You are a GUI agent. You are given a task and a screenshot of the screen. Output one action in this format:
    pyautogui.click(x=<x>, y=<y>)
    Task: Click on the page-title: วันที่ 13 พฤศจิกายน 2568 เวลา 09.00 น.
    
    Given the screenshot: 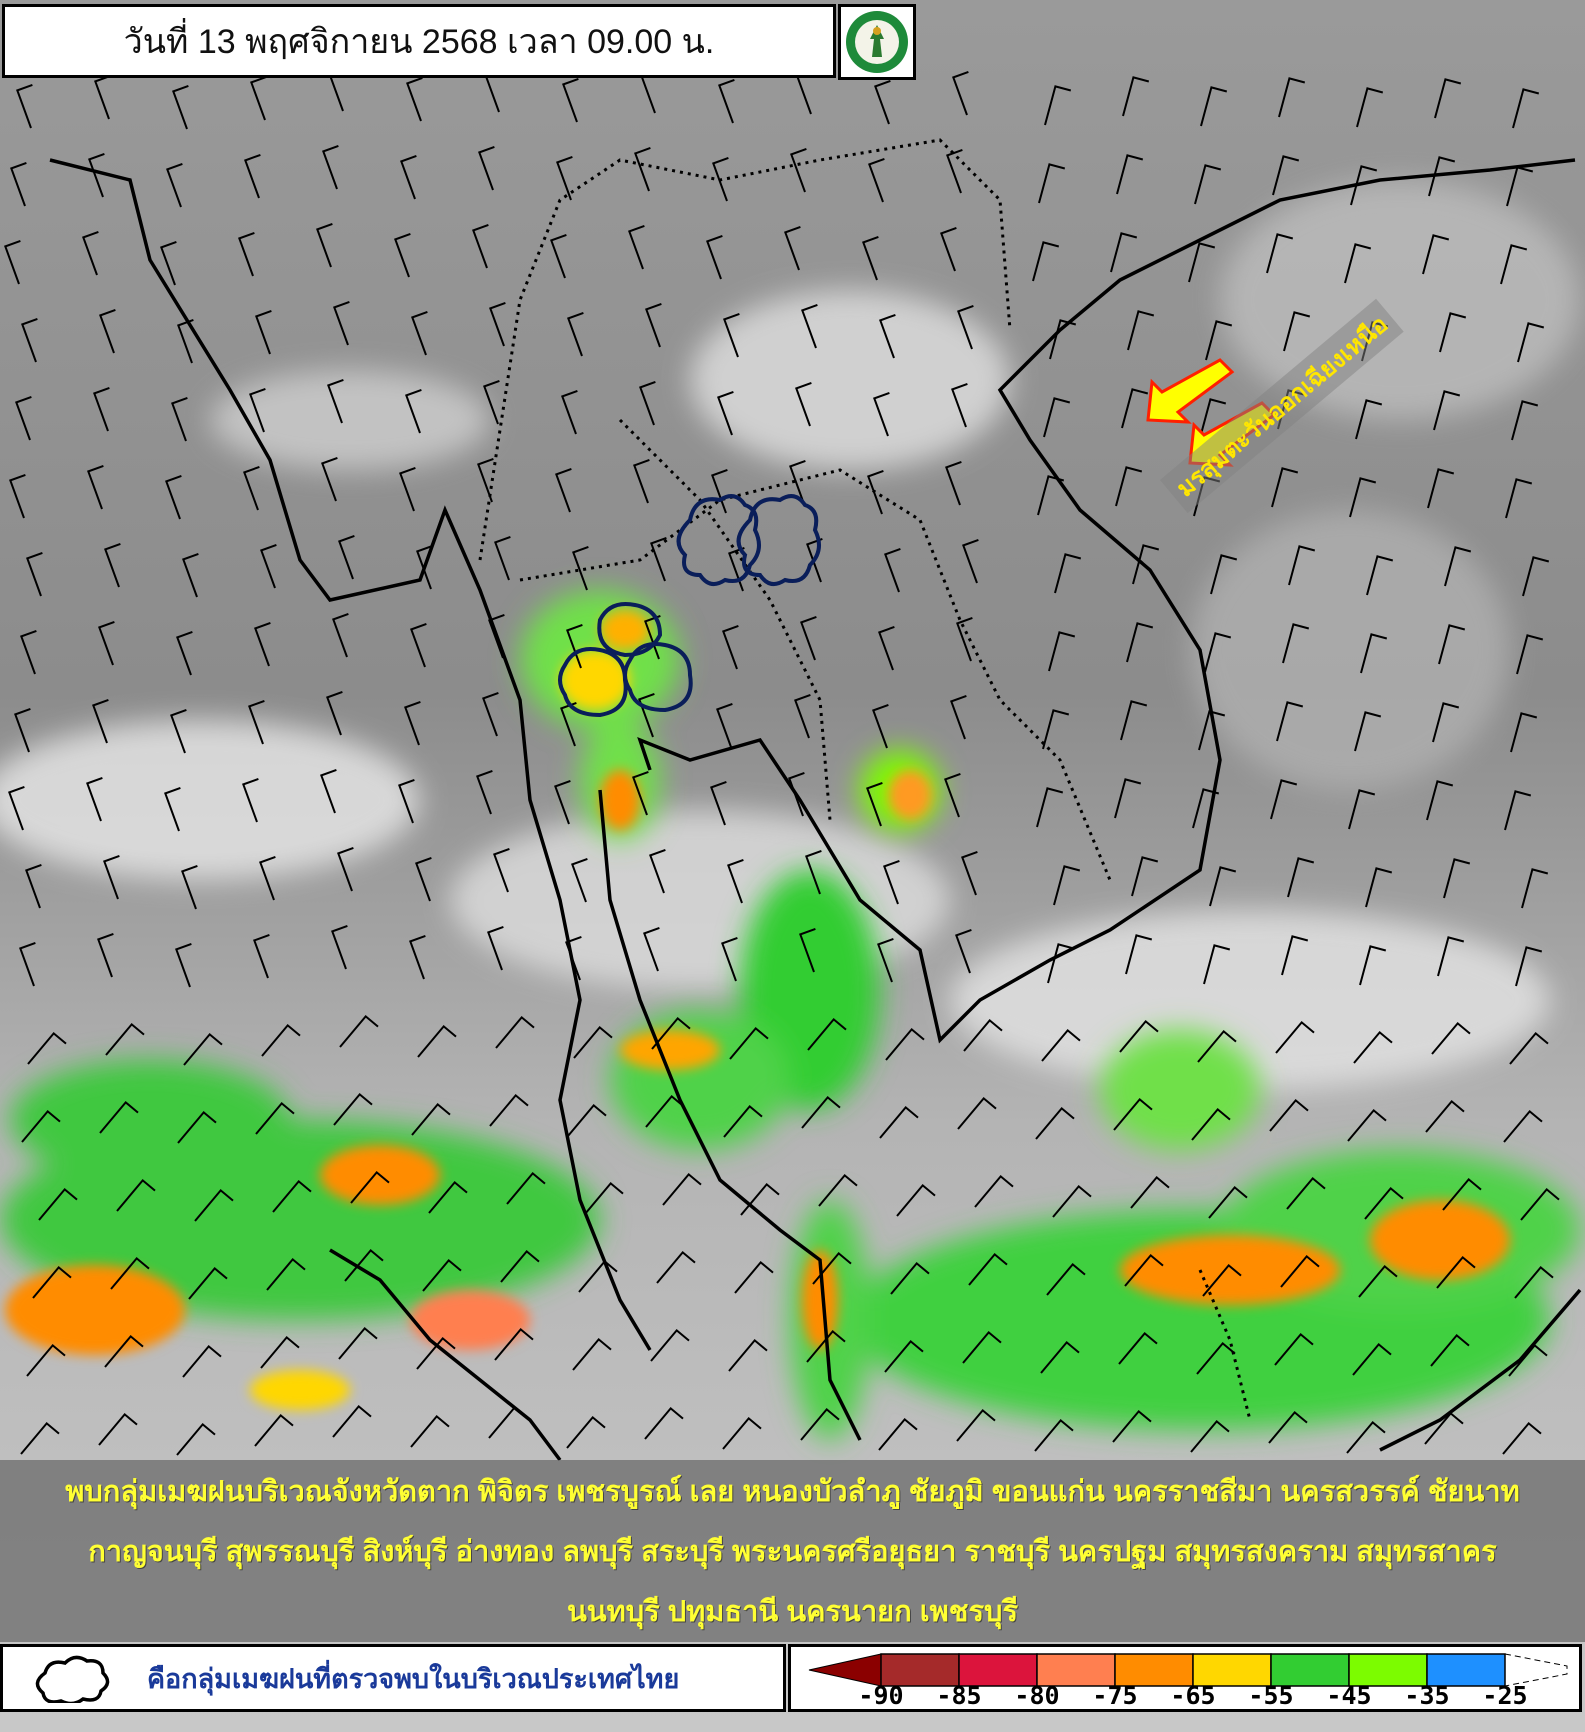 What is the action you would take?
    pyautogui.click(x=419, y=42)
    